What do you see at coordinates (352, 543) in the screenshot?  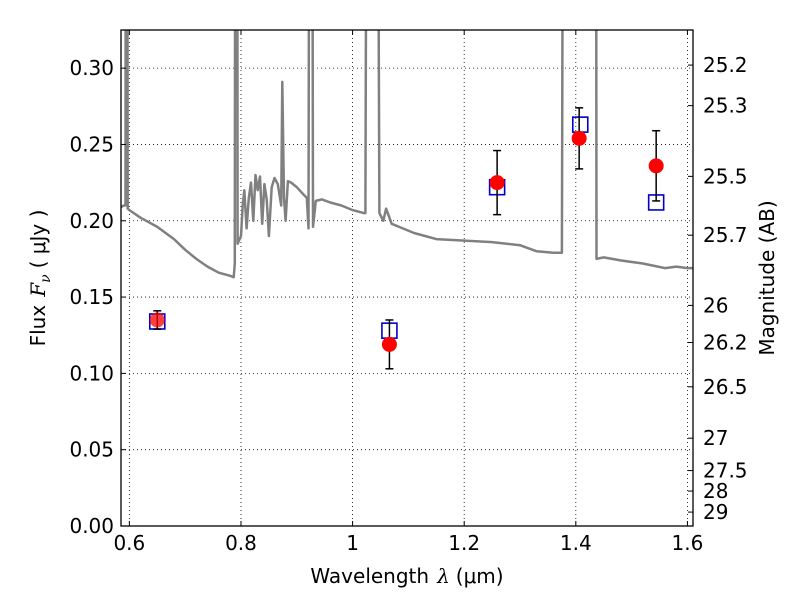 I see `x-tick-label: 1` at bounding box center [352, 543].